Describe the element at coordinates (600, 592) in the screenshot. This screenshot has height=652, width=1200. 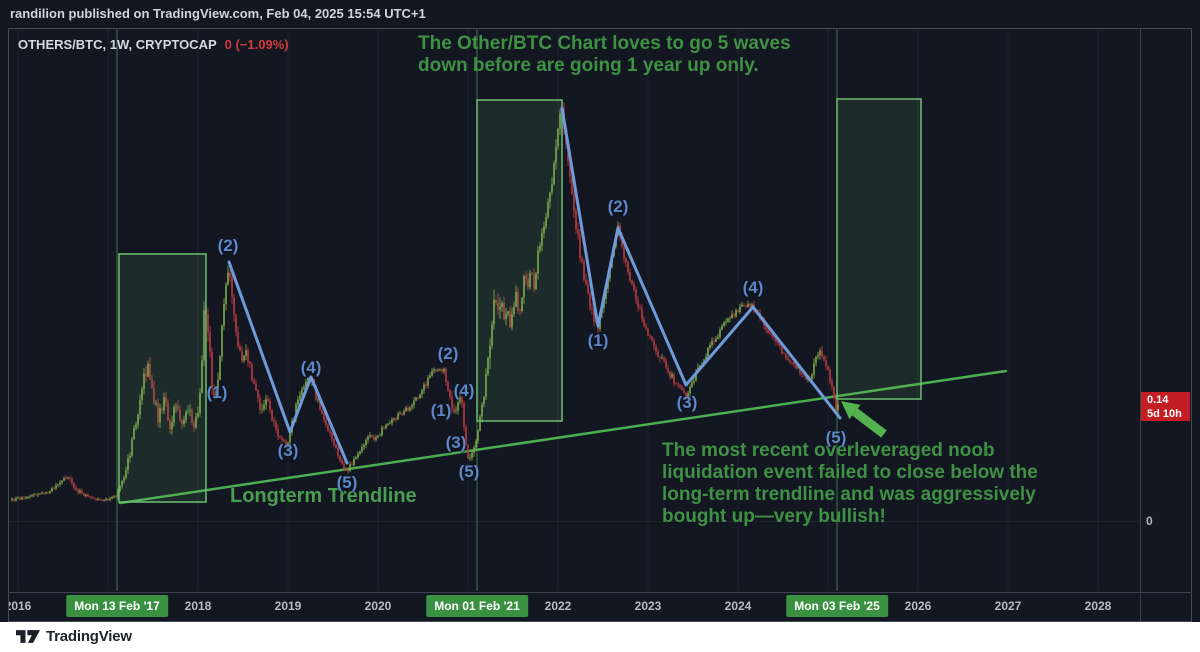
I see `time-axis-separator` at that location.